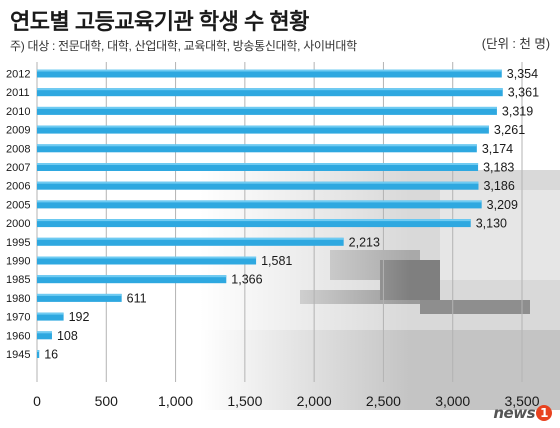 The height and width of the screenshot is (428, 560). I want to click on bar-value-label: 3,261, so click(509, 130).